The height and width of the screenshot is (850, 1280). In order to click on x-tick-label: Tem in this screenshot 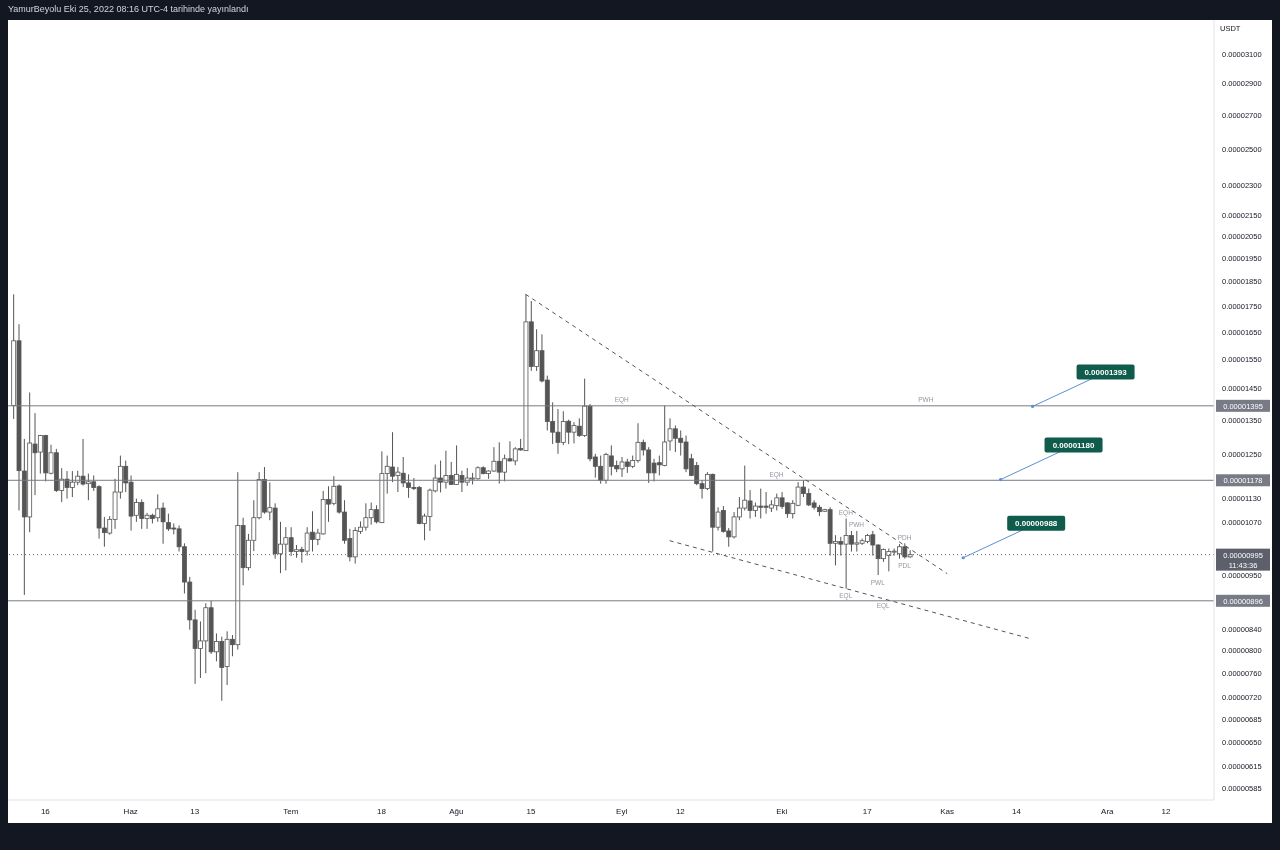, I will do `click(291, 811)`.